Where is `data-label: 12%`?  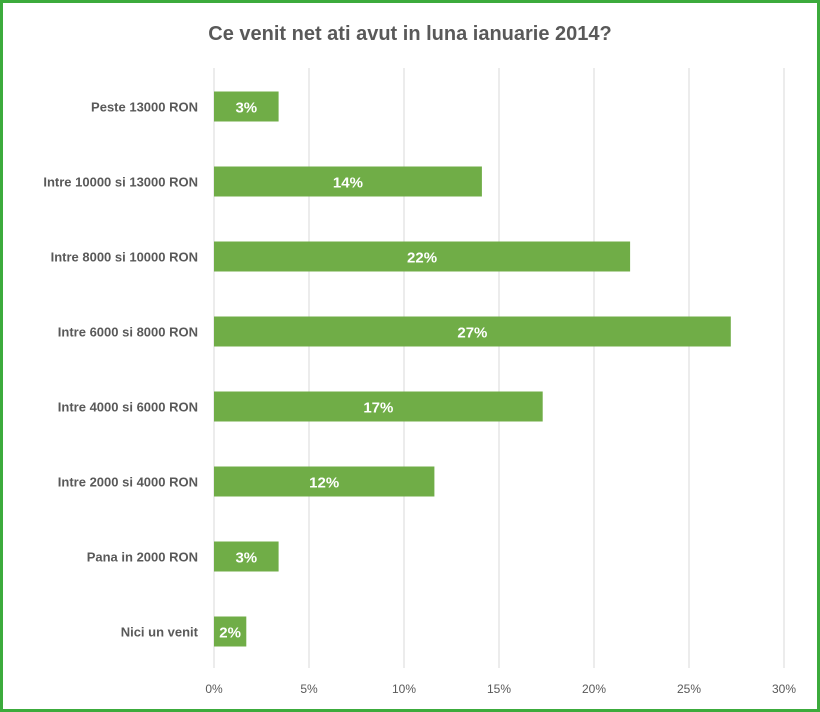
data-label: 12% is located at coordinates (324, 483).